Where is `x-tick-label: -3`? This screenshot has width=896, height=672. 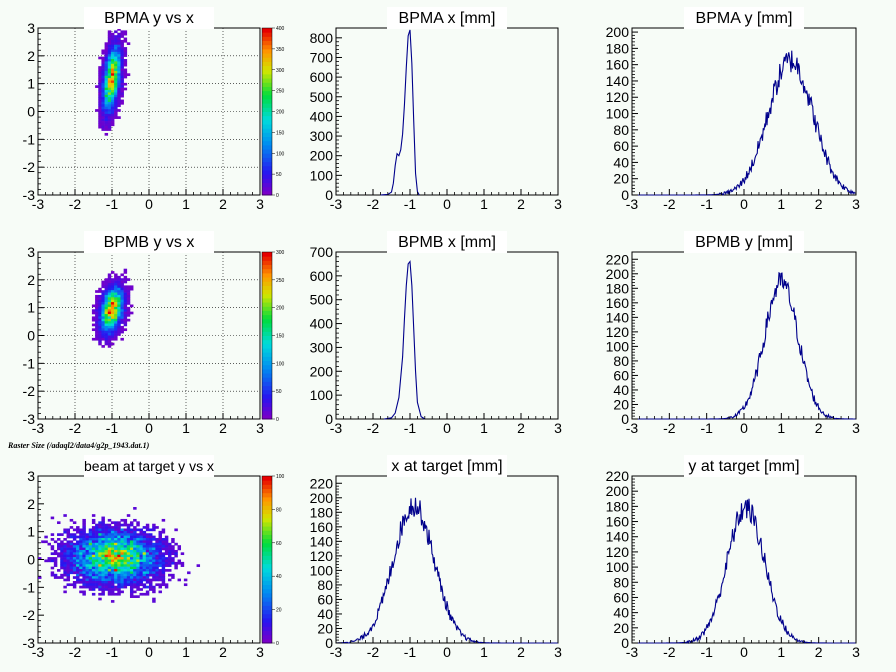
x-tick-label: -3 is located at coordinates (38, 204).